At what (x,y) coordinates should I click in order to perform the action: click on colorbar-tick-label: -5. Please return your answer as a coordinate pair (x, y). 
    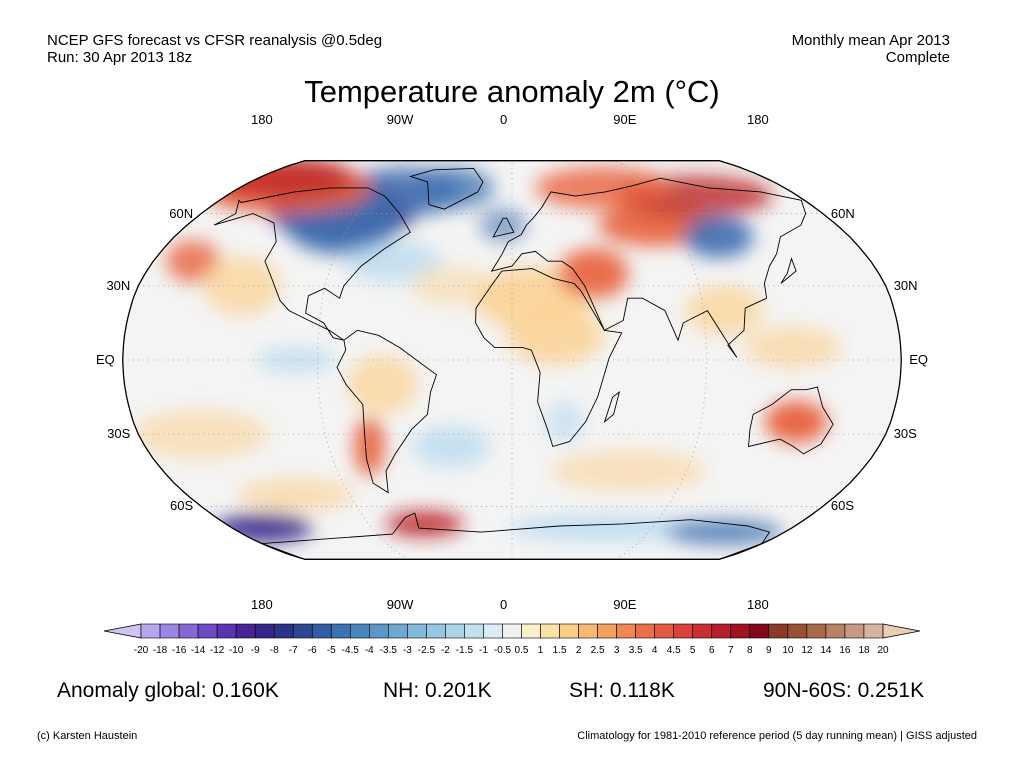
    Looking at the image, I should click on (331, 650).